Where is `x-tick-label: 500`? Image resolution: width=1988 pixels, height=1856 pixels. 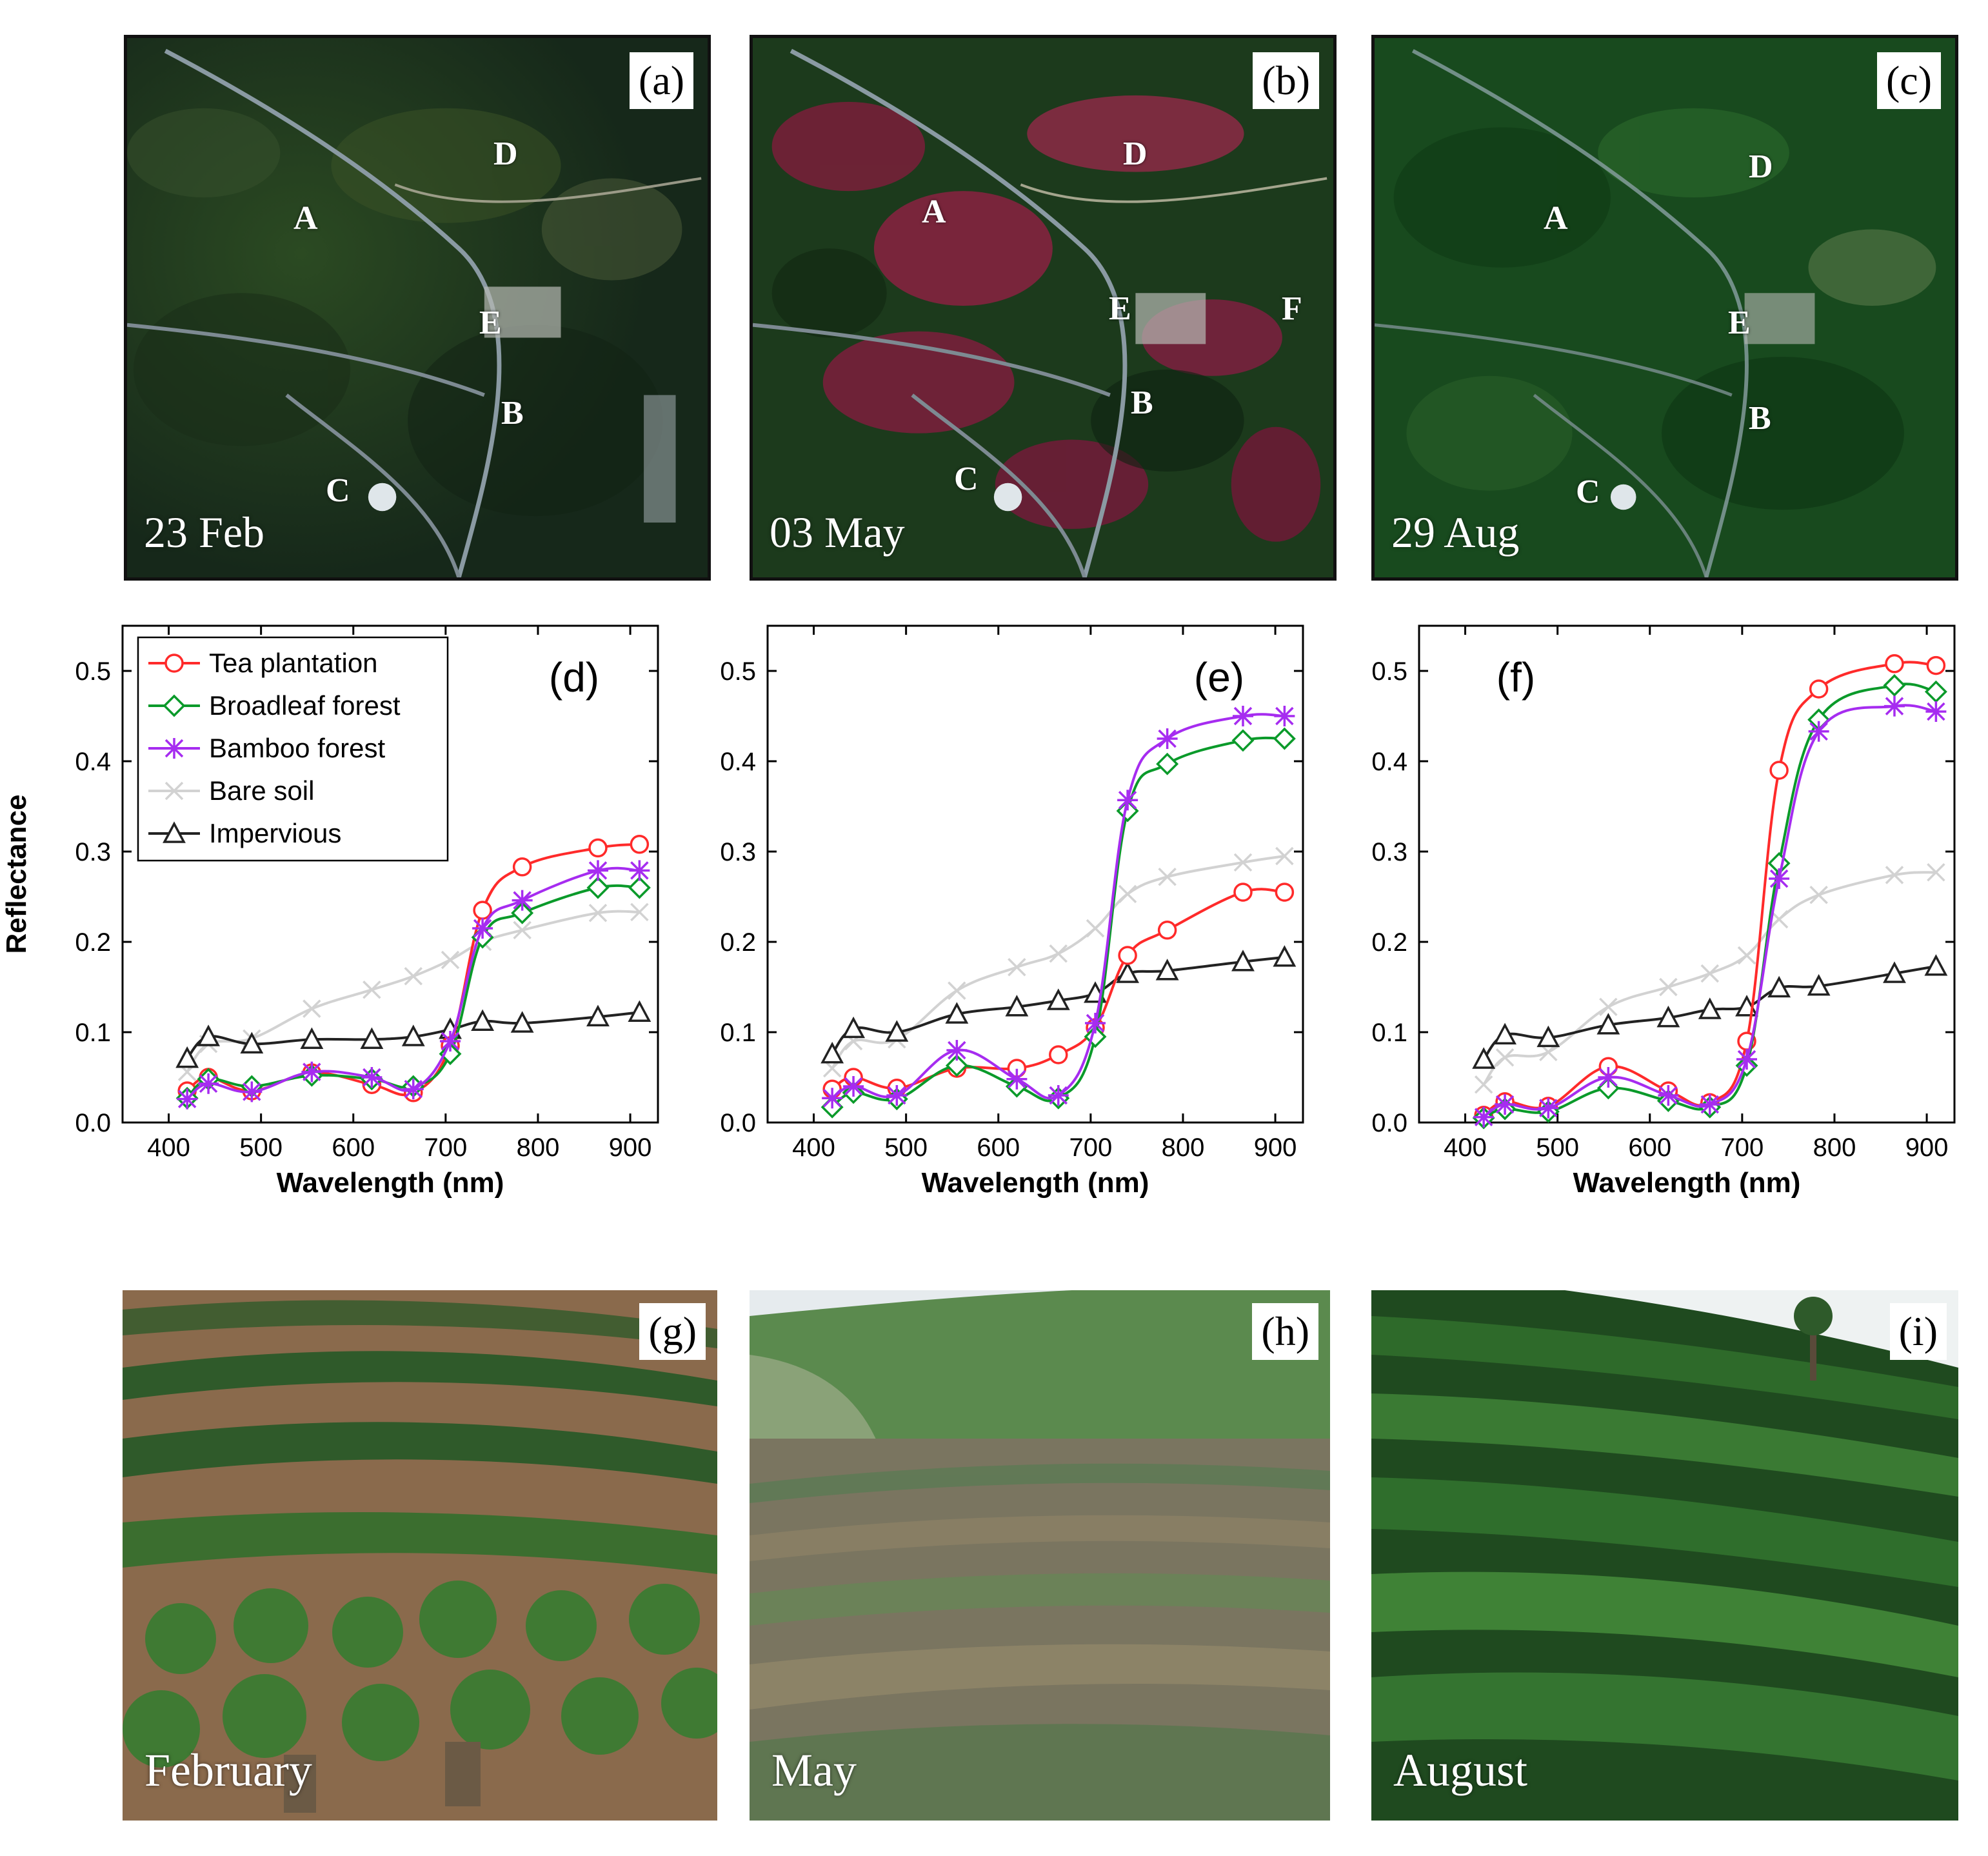
x-tick-label: 500 is located at coordinates (906, 1147).